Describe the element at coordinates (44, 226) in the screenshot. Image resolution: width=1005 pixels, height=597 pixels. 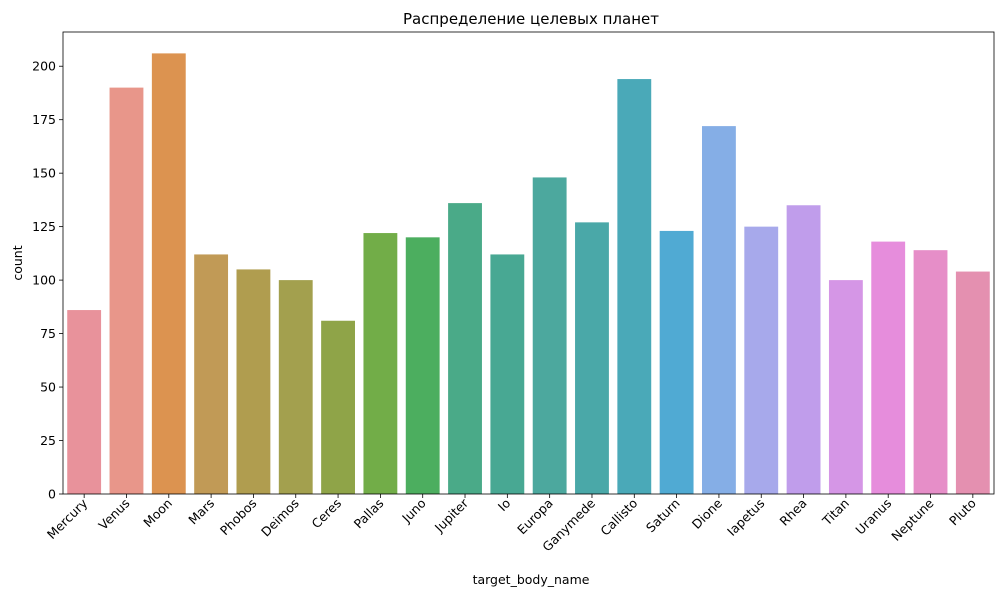
I see `y-tick-label: 125` at that location.